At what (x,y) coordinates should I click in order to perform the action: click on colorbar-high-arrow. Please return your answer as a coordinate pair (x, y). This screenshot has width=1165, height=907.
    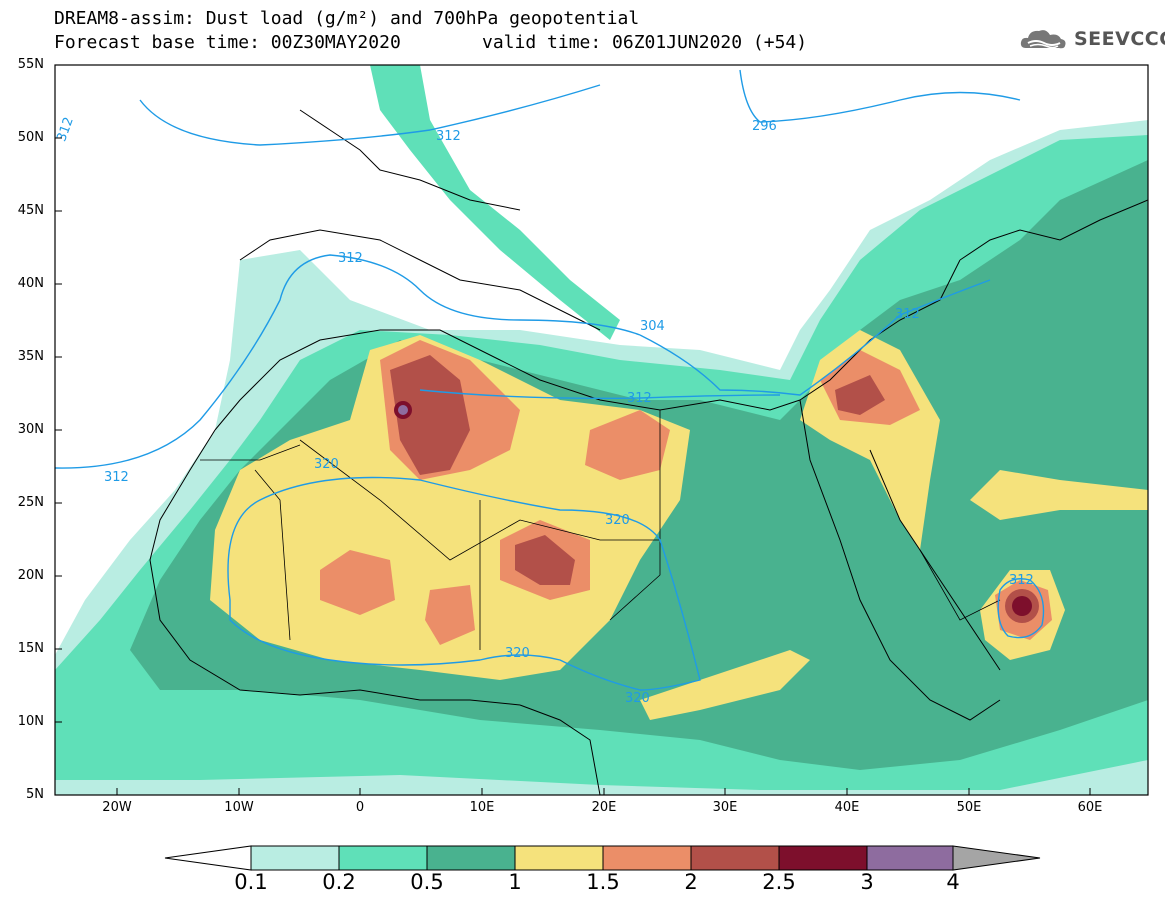
    Looking at the image, I should click on (996, 858).